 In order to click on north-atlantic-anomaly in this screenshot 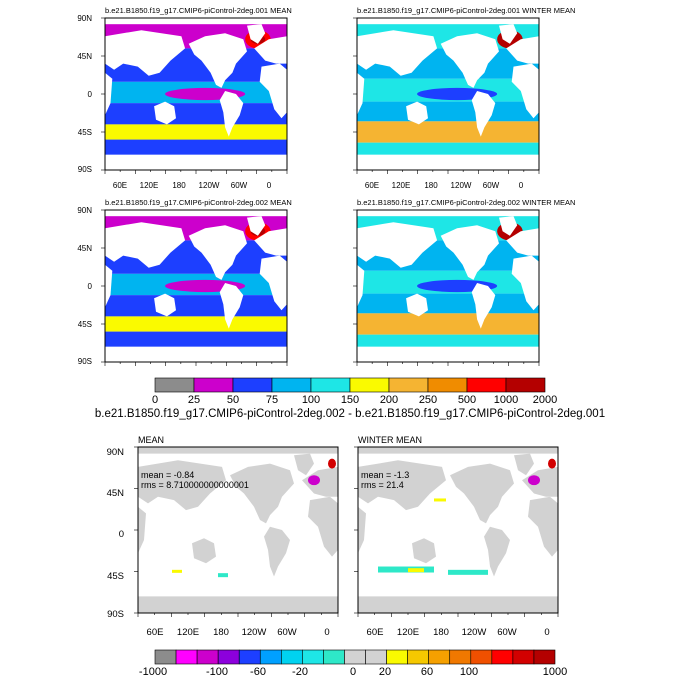, I will do `click(314, 480)`.